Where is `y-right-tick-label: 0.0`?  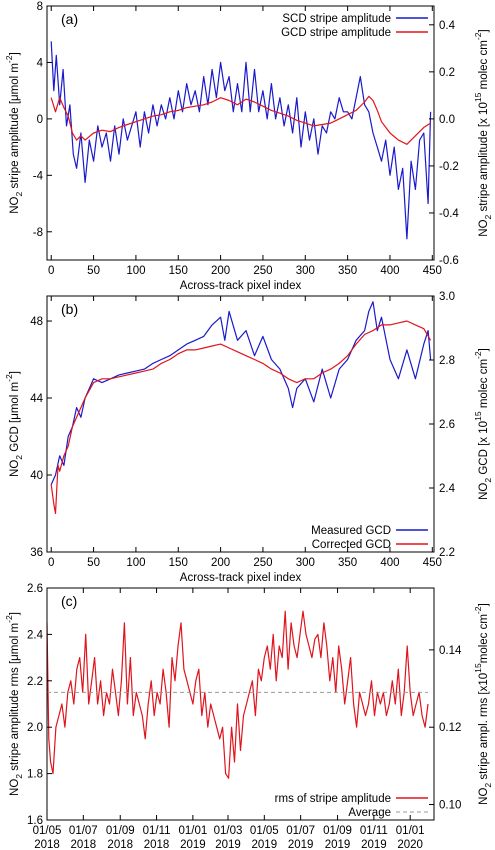 y-right-tick-label: 0.0 is located at coordinates (447, 120).